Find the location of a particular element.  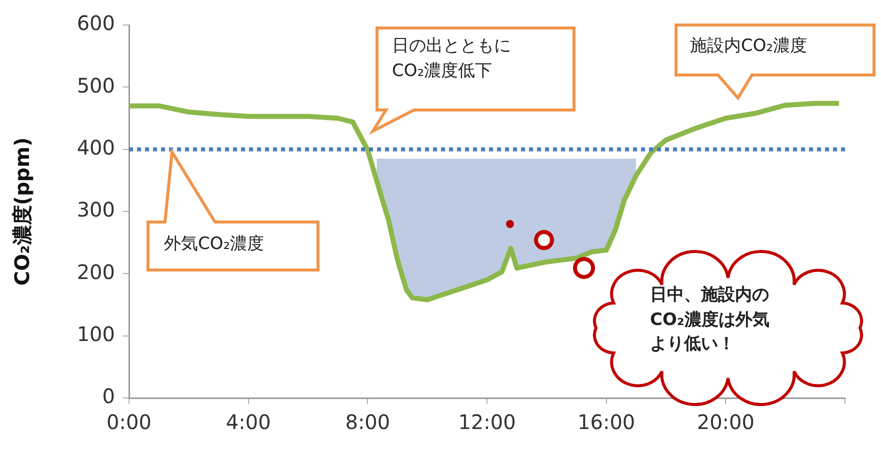

y-tick-label: 300 is located at coordinates (95, 210).